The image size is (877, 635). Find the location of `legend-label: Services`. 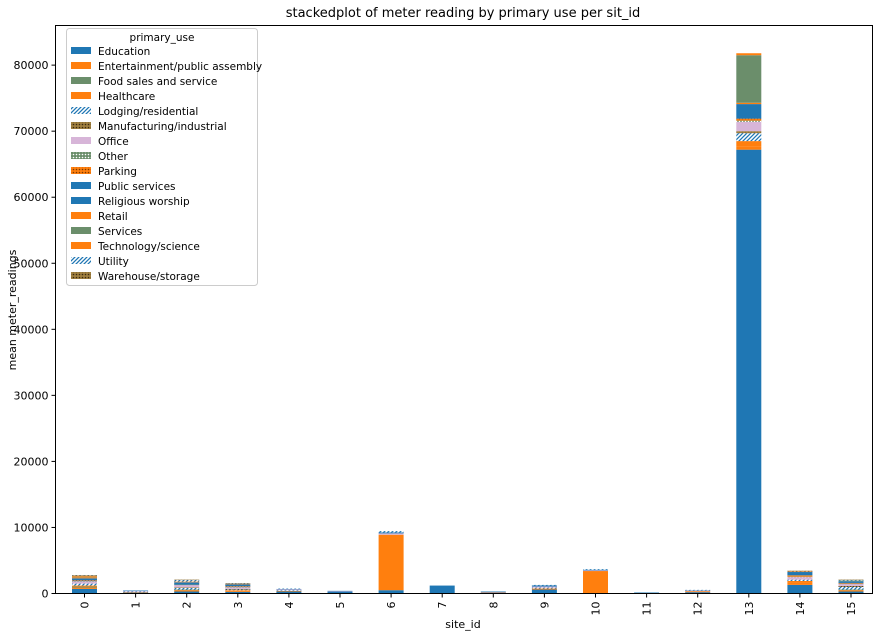

legend-label: Services is located at coordinates (120, 232).